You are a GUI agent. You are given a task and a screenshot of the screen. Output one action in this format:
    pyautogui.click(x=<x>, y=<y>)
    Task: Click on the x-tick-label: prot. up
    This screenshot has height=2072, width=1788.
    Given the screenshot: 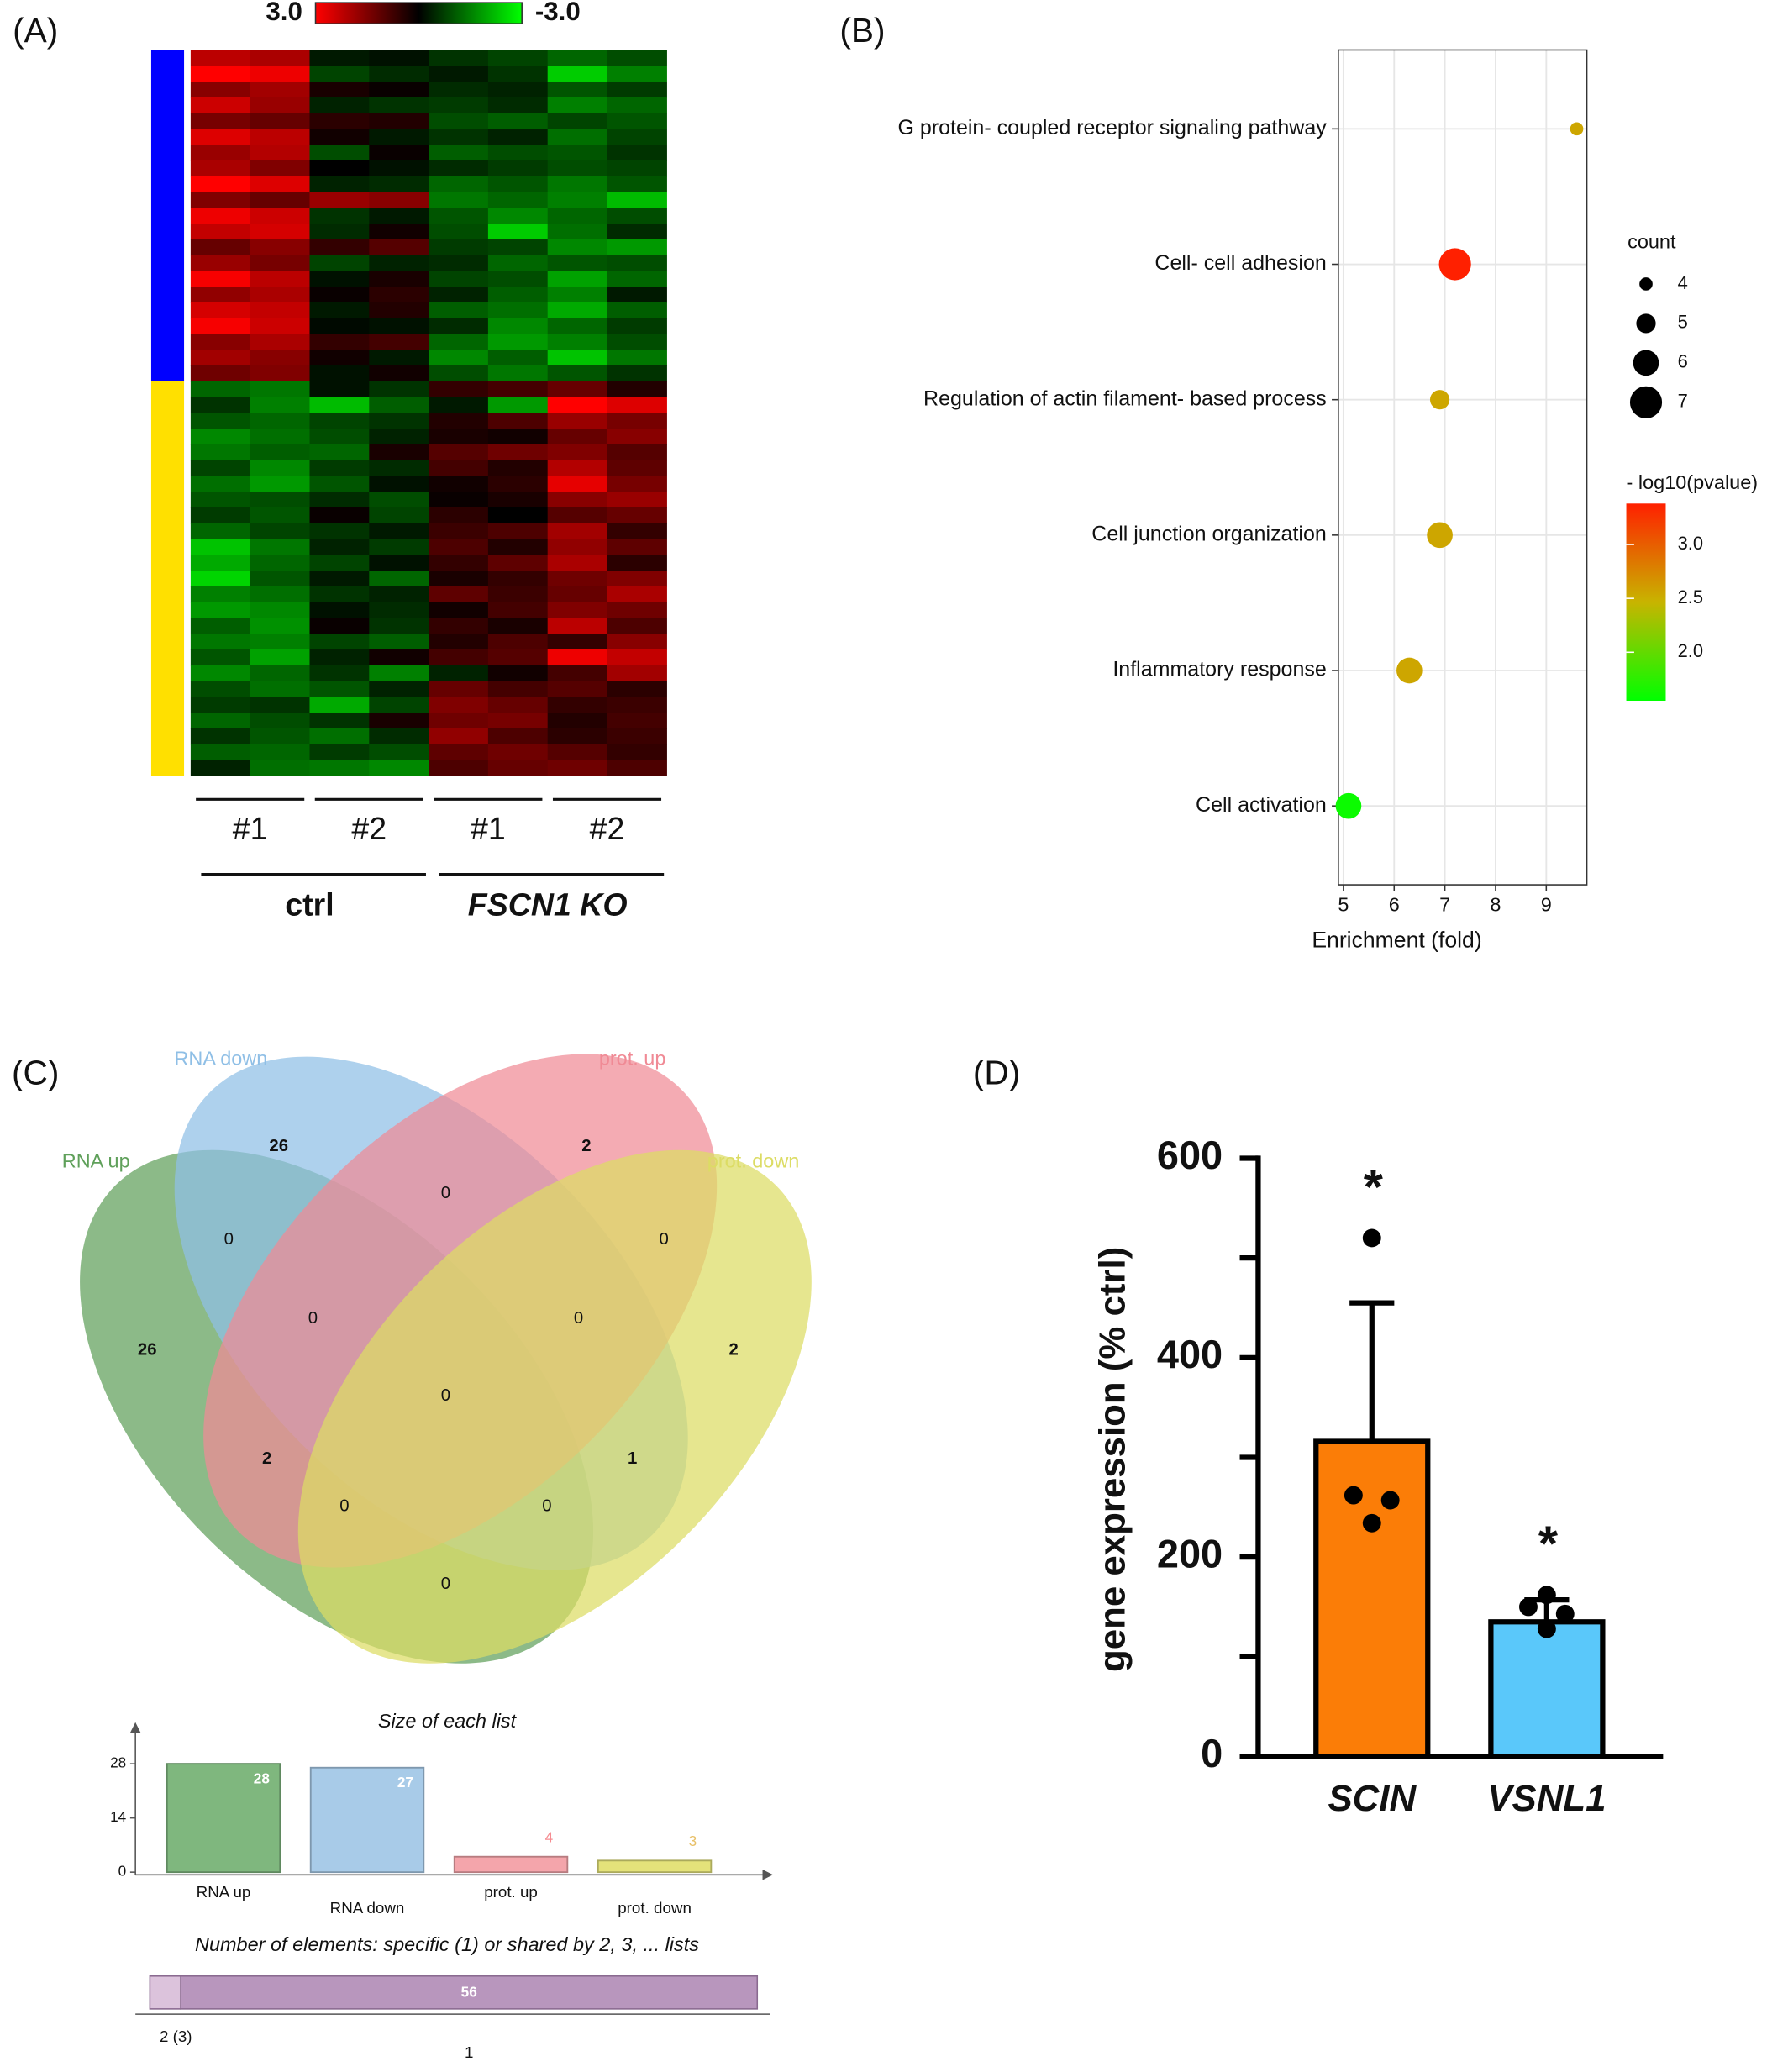 What is the action you would take?
    pyautogui.click(x=511, y=1892)
    